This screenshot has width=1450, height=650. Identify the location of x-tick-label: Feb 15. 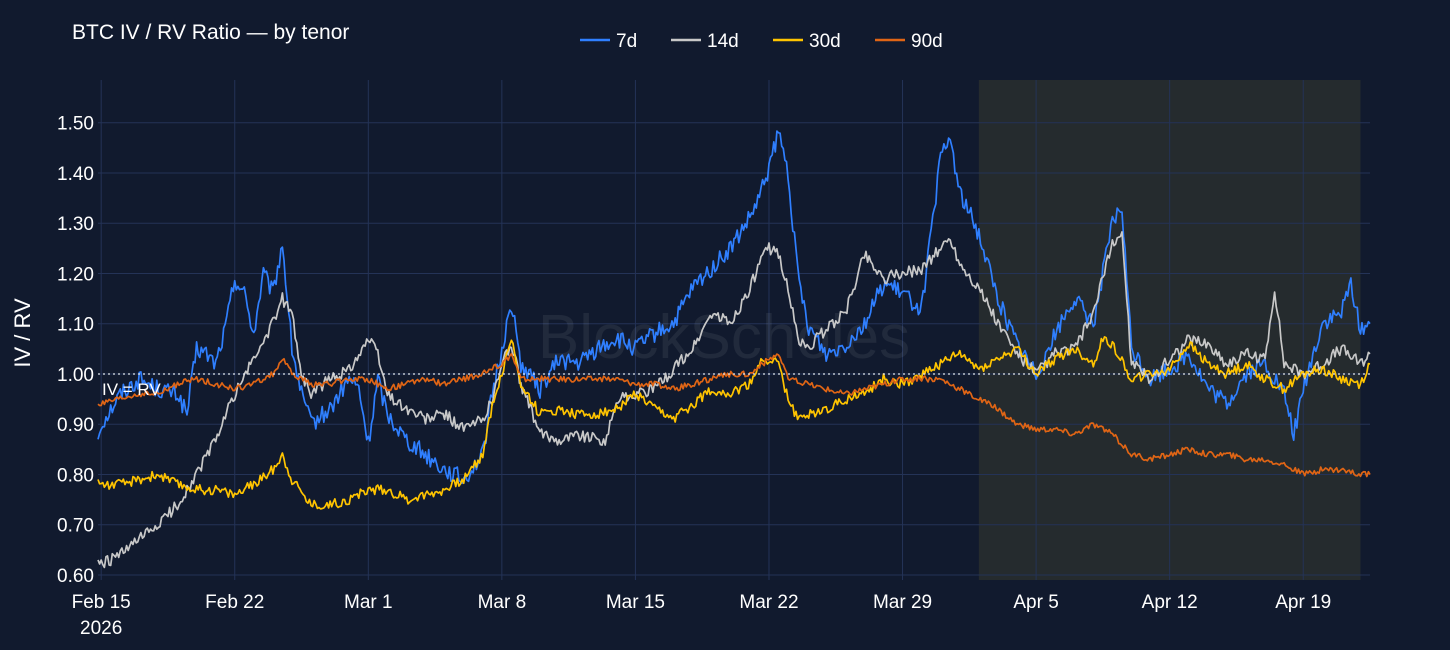
(101, 602).